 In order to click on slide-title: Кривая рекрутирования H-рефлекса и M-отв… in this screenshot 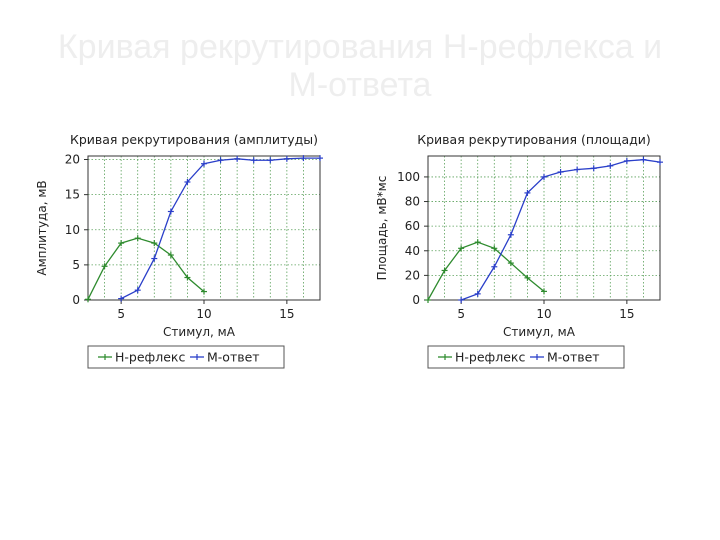, I will do `click(360, 66)`.